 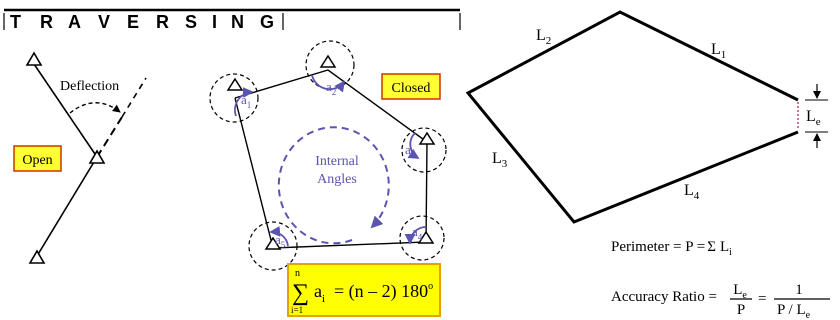 What do you see at coordinates (762, 299) in the screenshot?
I see `accuracy-equals: =` at bounding box center [762, 299].